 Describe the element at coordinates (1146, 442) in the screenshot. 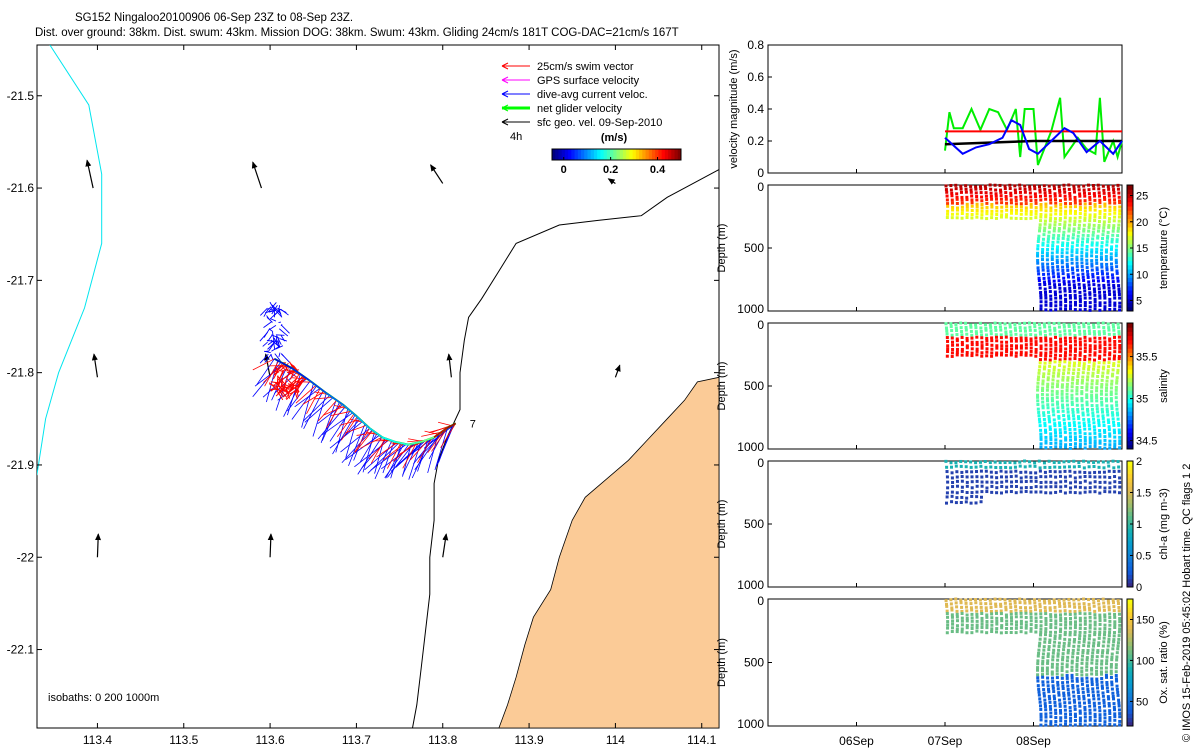

I see `panel-colorbar-tick-label: 34.5` at that location.